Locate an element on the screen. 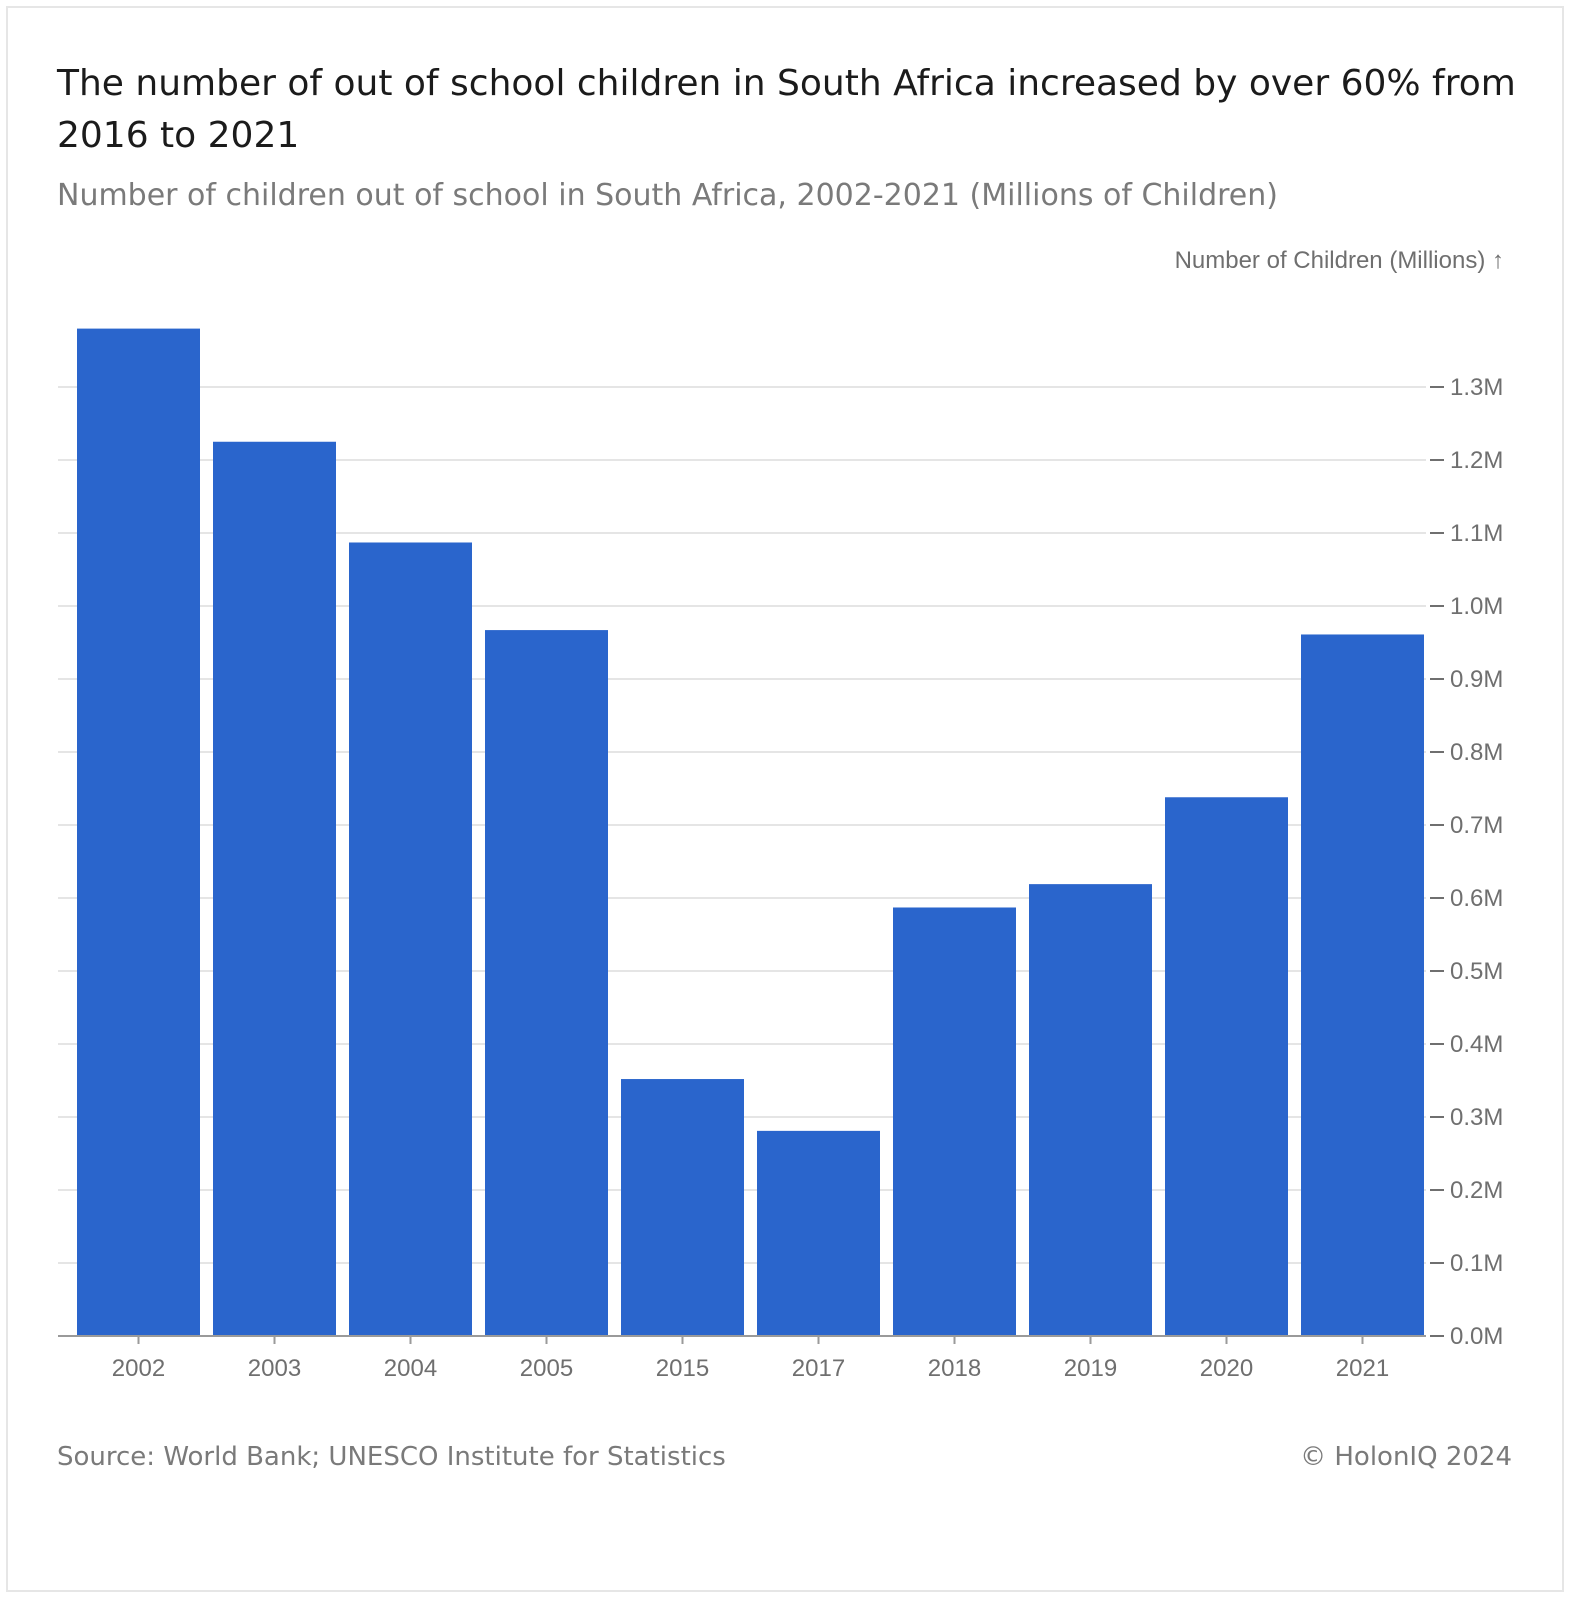  y-tick-label: 1.1M is located at coordinates (1476, 533).